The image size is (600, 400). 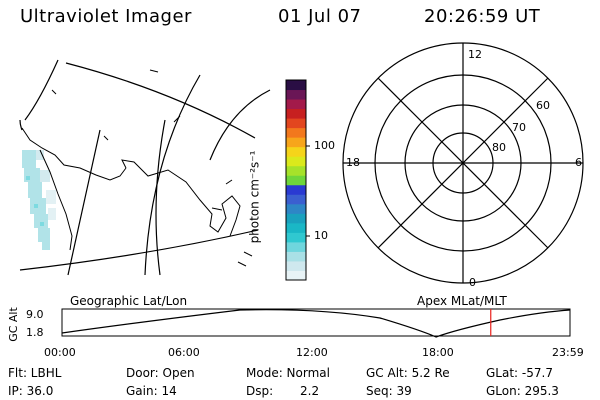 What do you see at coordinates (353, 162) in the screenshot?
I see `mlt-label-18: 18` at bounding box center [353, 162].